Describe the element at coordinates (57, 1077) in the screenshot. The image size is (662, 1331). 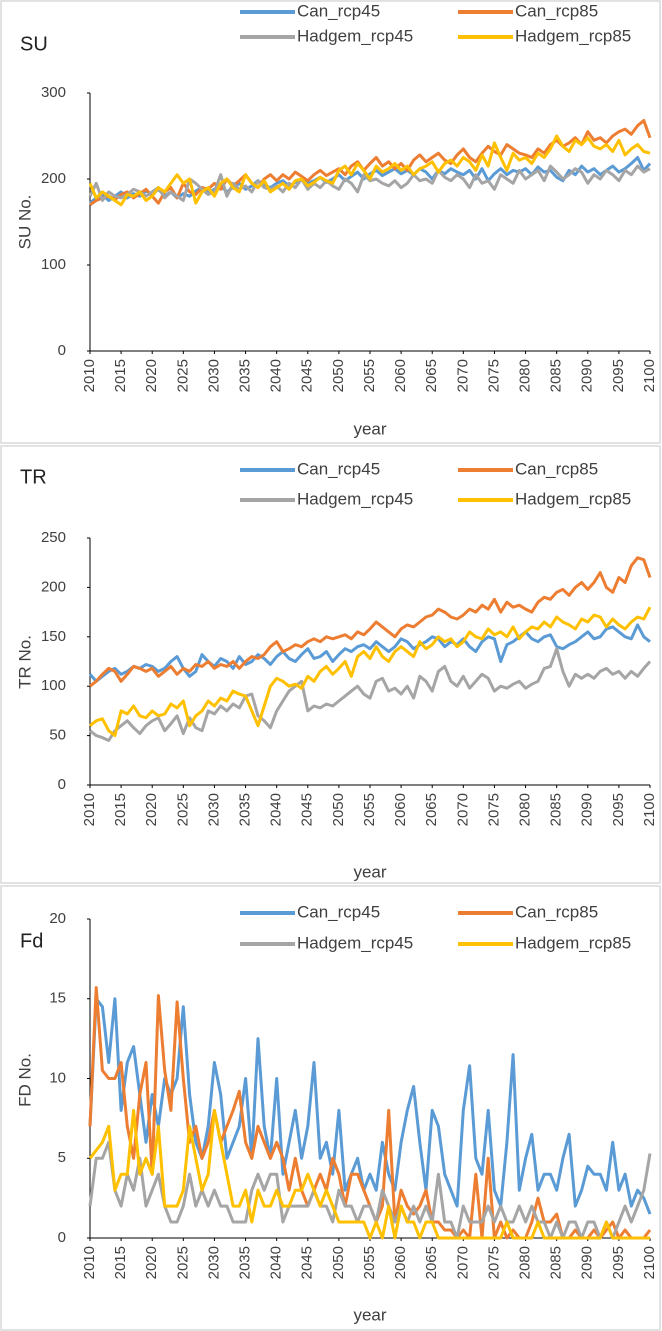
I see `y-tick-label: 10` at that location.